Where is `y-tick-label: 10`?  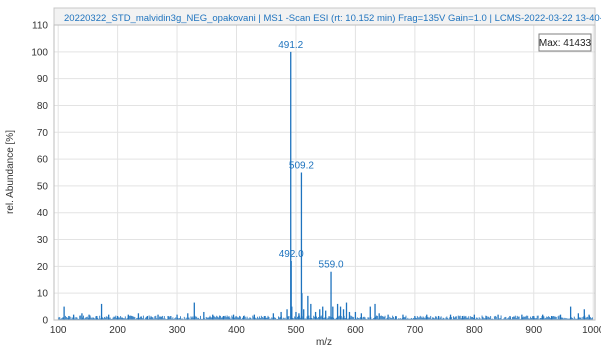 y-tick-label: 10 is located at coordinates (43, 294).